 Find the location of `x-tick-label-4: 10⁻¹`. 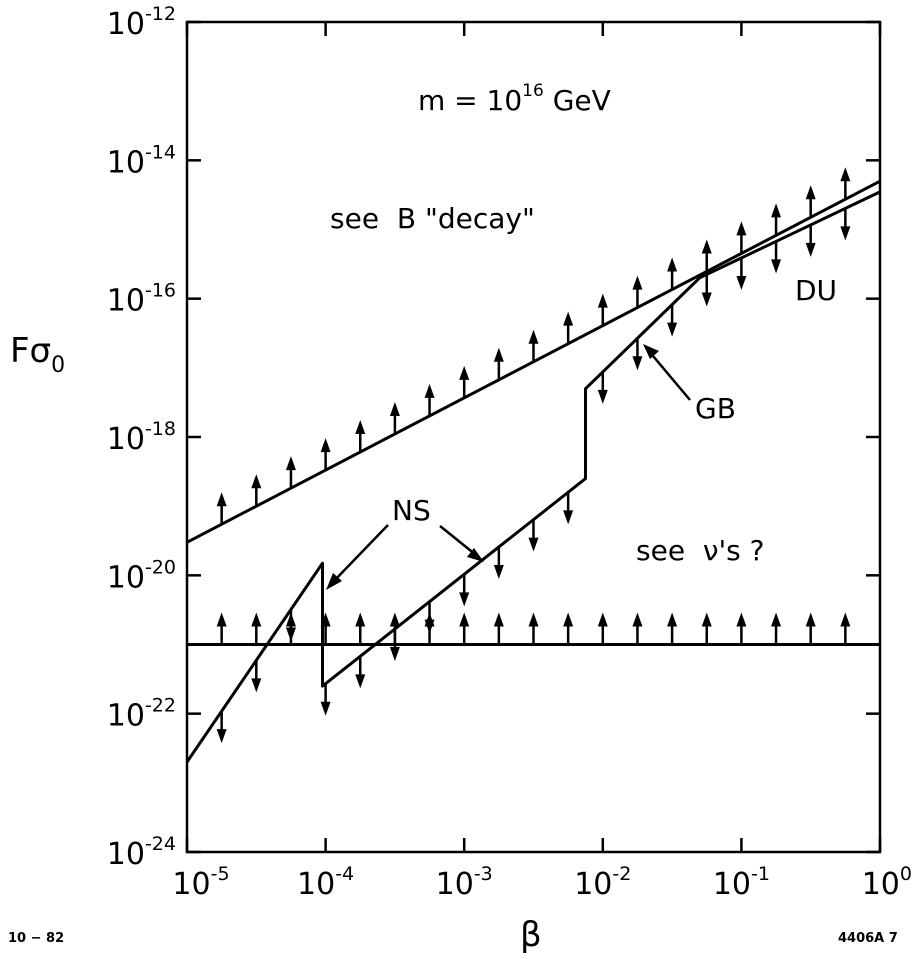

x-tick-label-4: 10⁻¹ is located at coordinates (741, 882).